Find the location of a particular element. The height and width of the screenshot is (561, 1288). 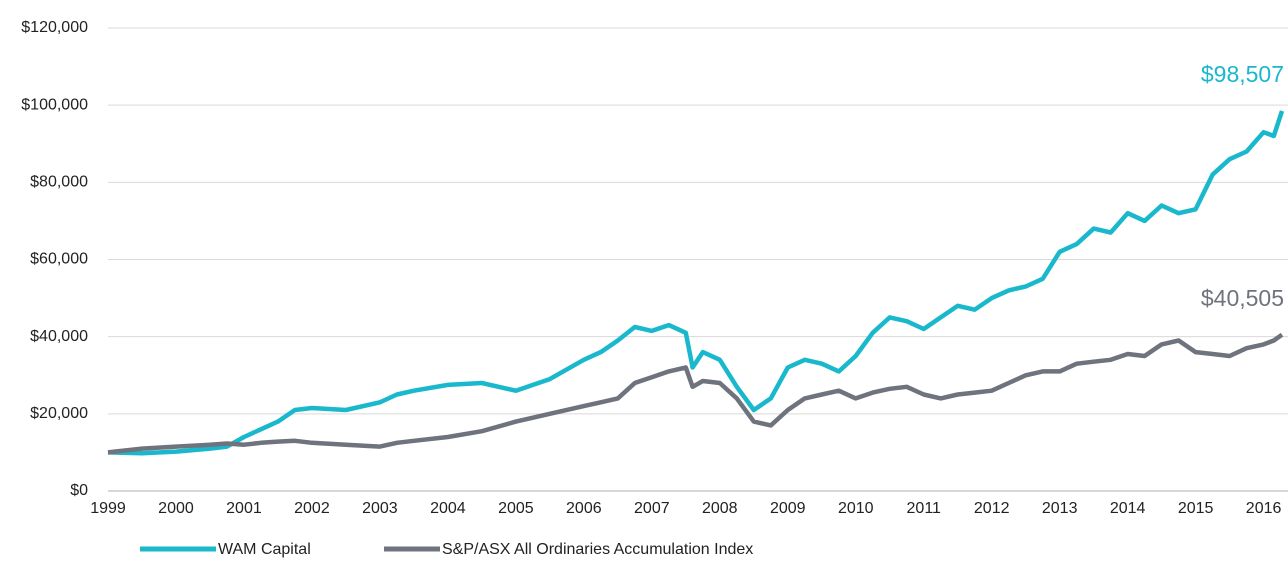

y-tick-label: $20,000 is located at coordinates (59, 413).